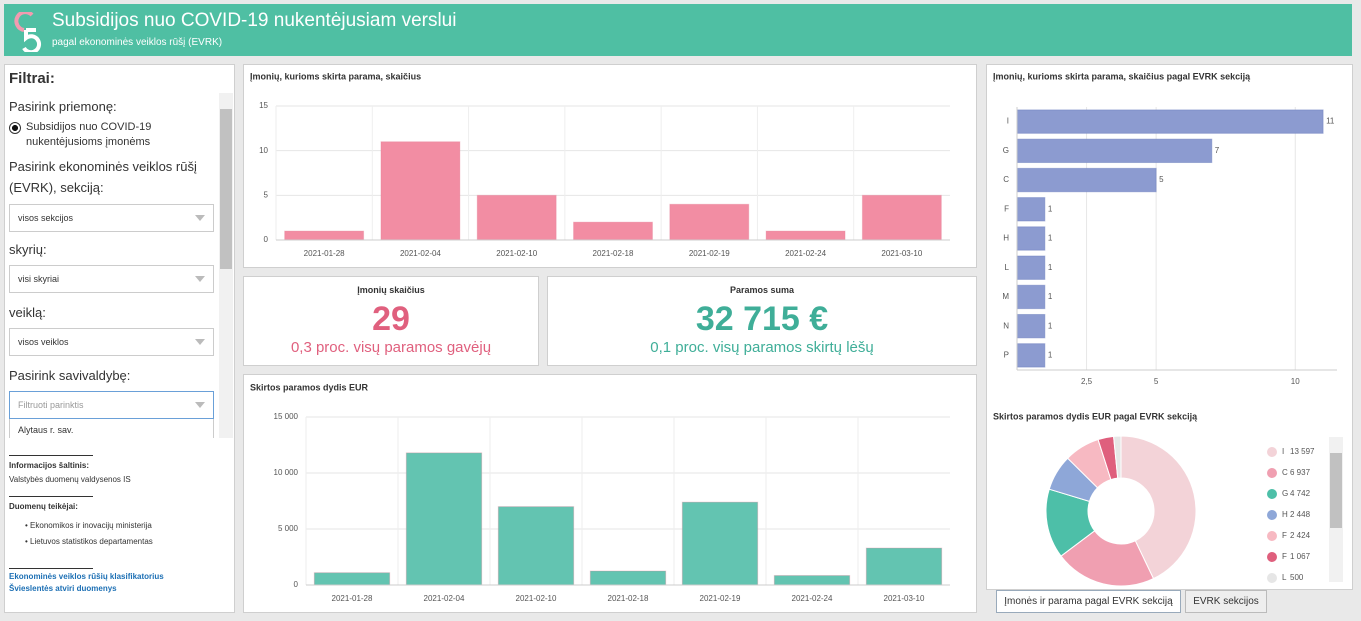 The height and width of the screenshot is (621, 1361). Describe the element at coordinates (49, 465) in the screenshot. I see `source-label: Informacijos šaltinis:` at that location.